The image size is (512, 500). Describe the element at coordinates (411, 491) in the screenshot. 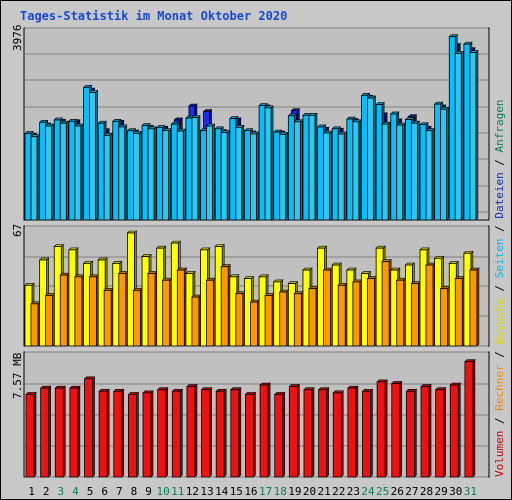

I see `day-label-27: 27` at that location.